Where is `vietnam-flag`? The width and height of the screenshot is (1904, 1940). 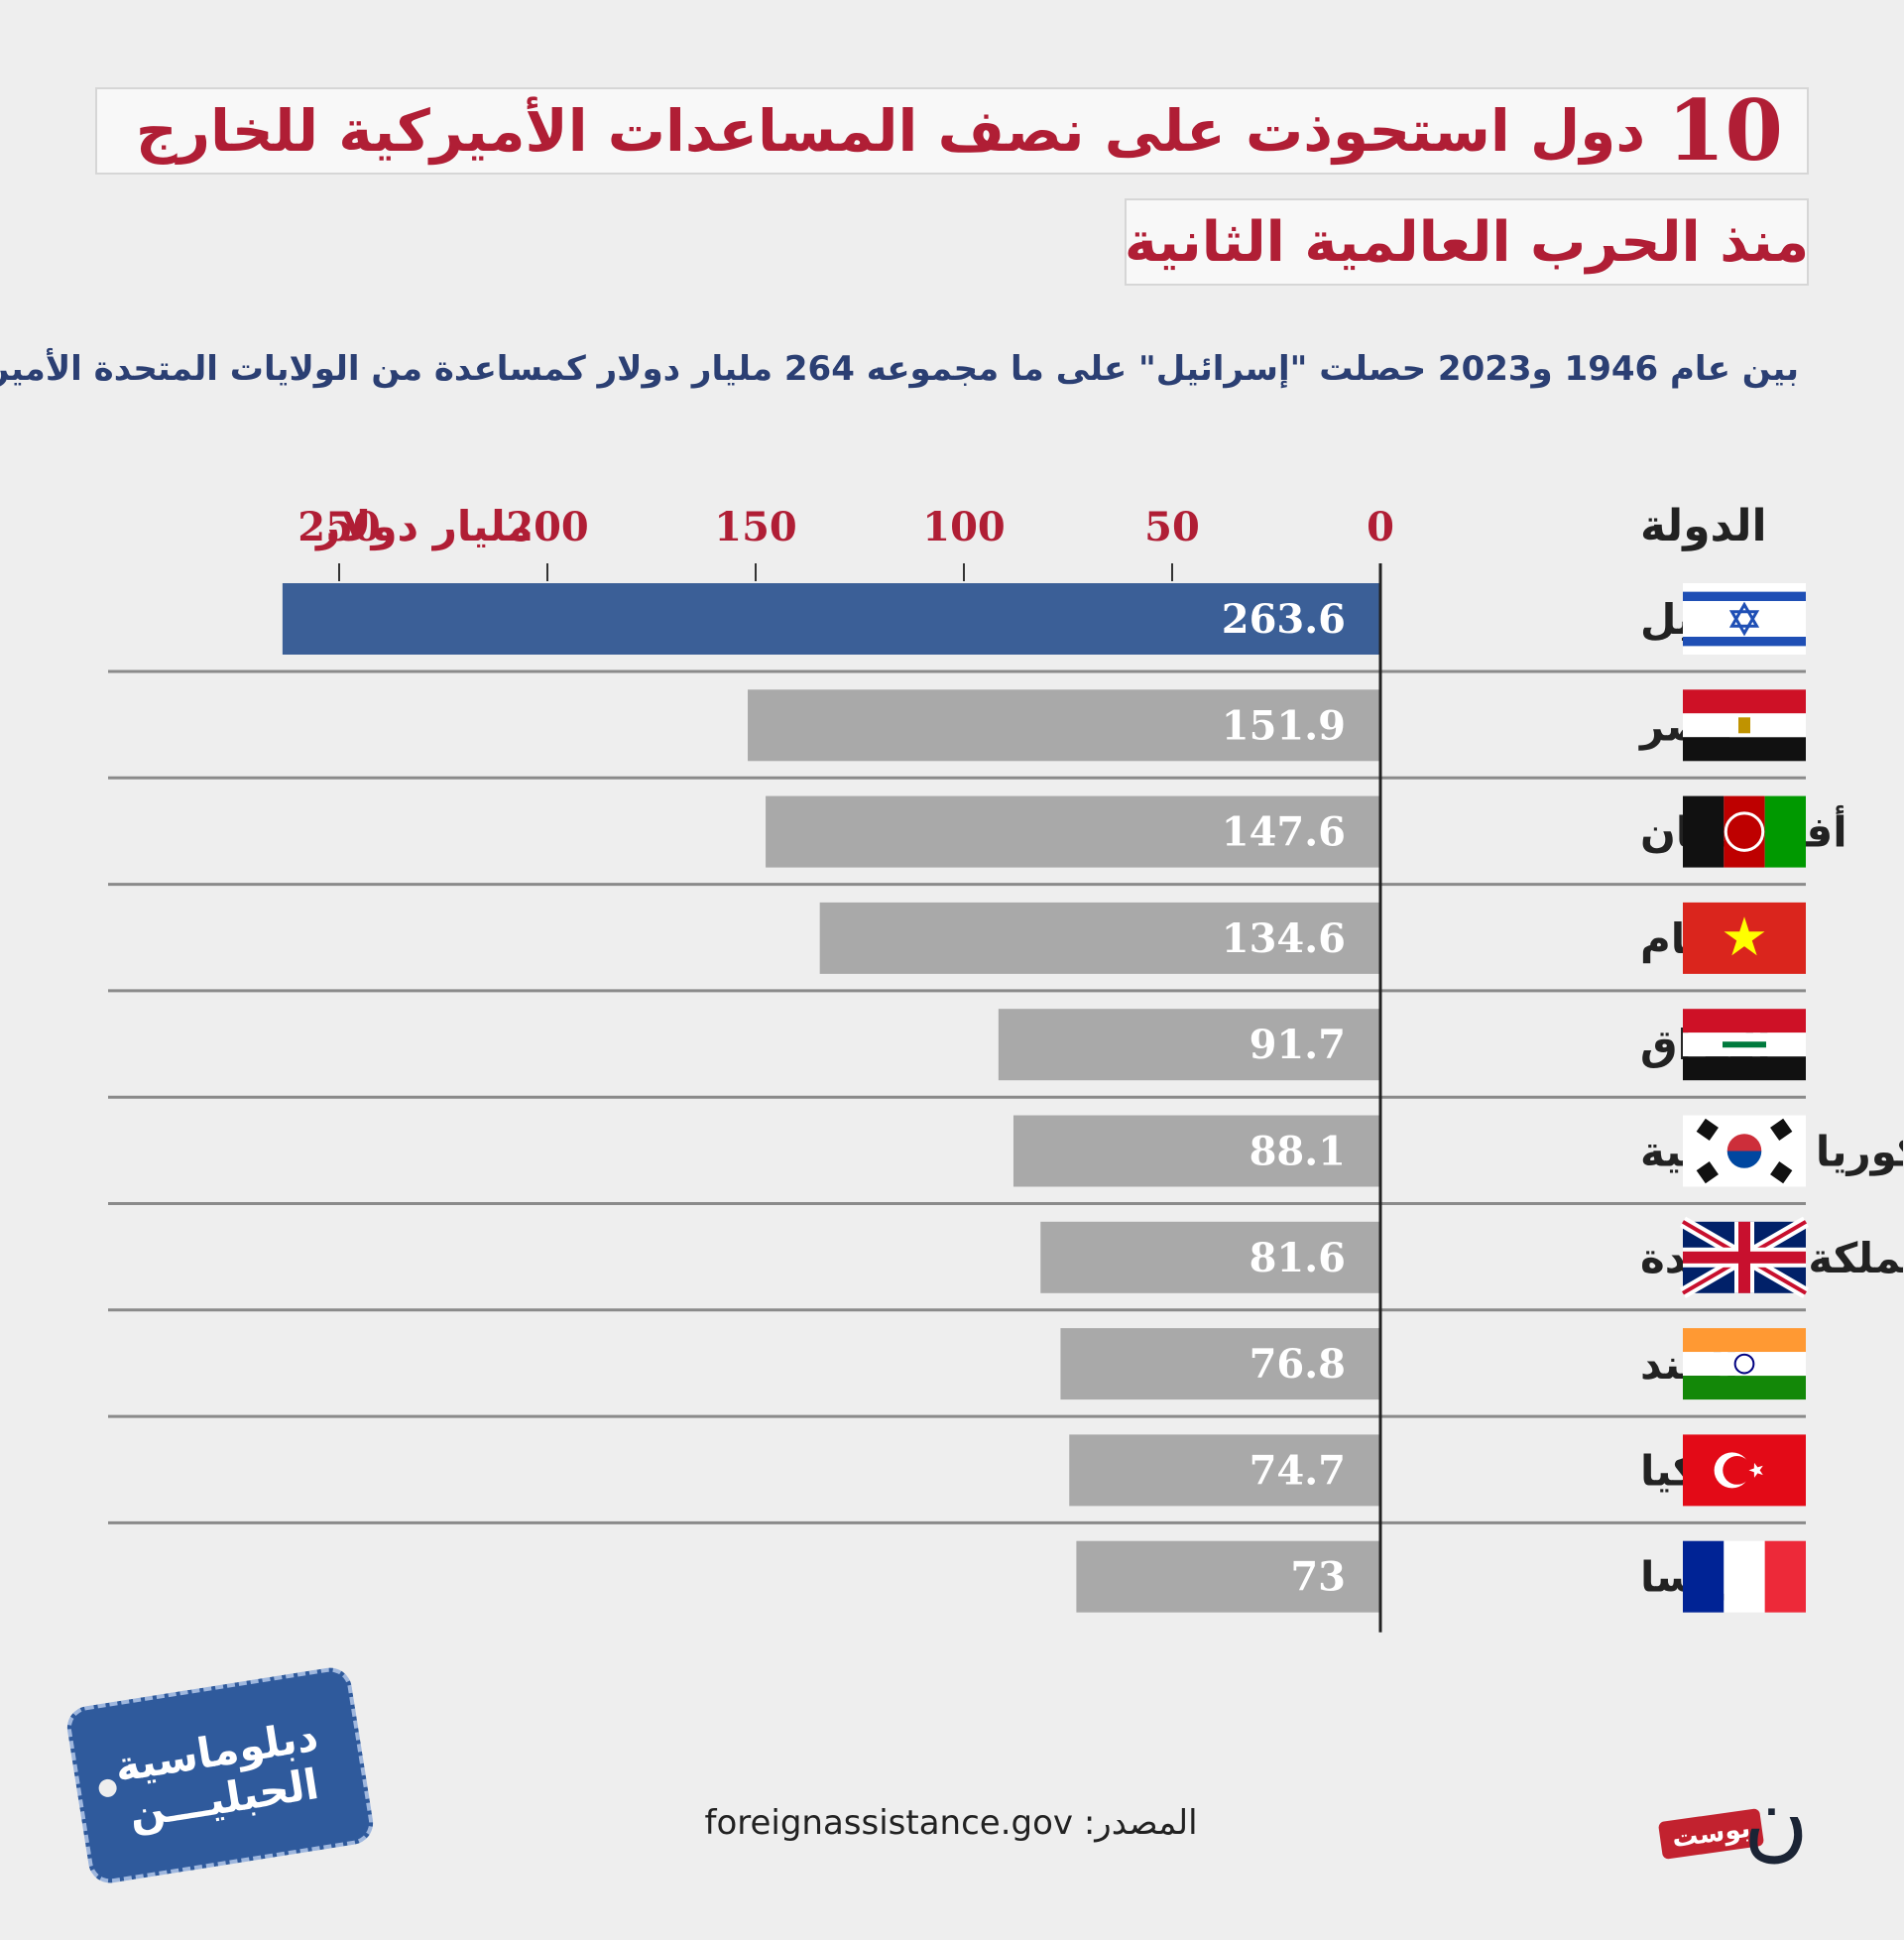 vietnam-flag is located at coordinates (1745, 938).